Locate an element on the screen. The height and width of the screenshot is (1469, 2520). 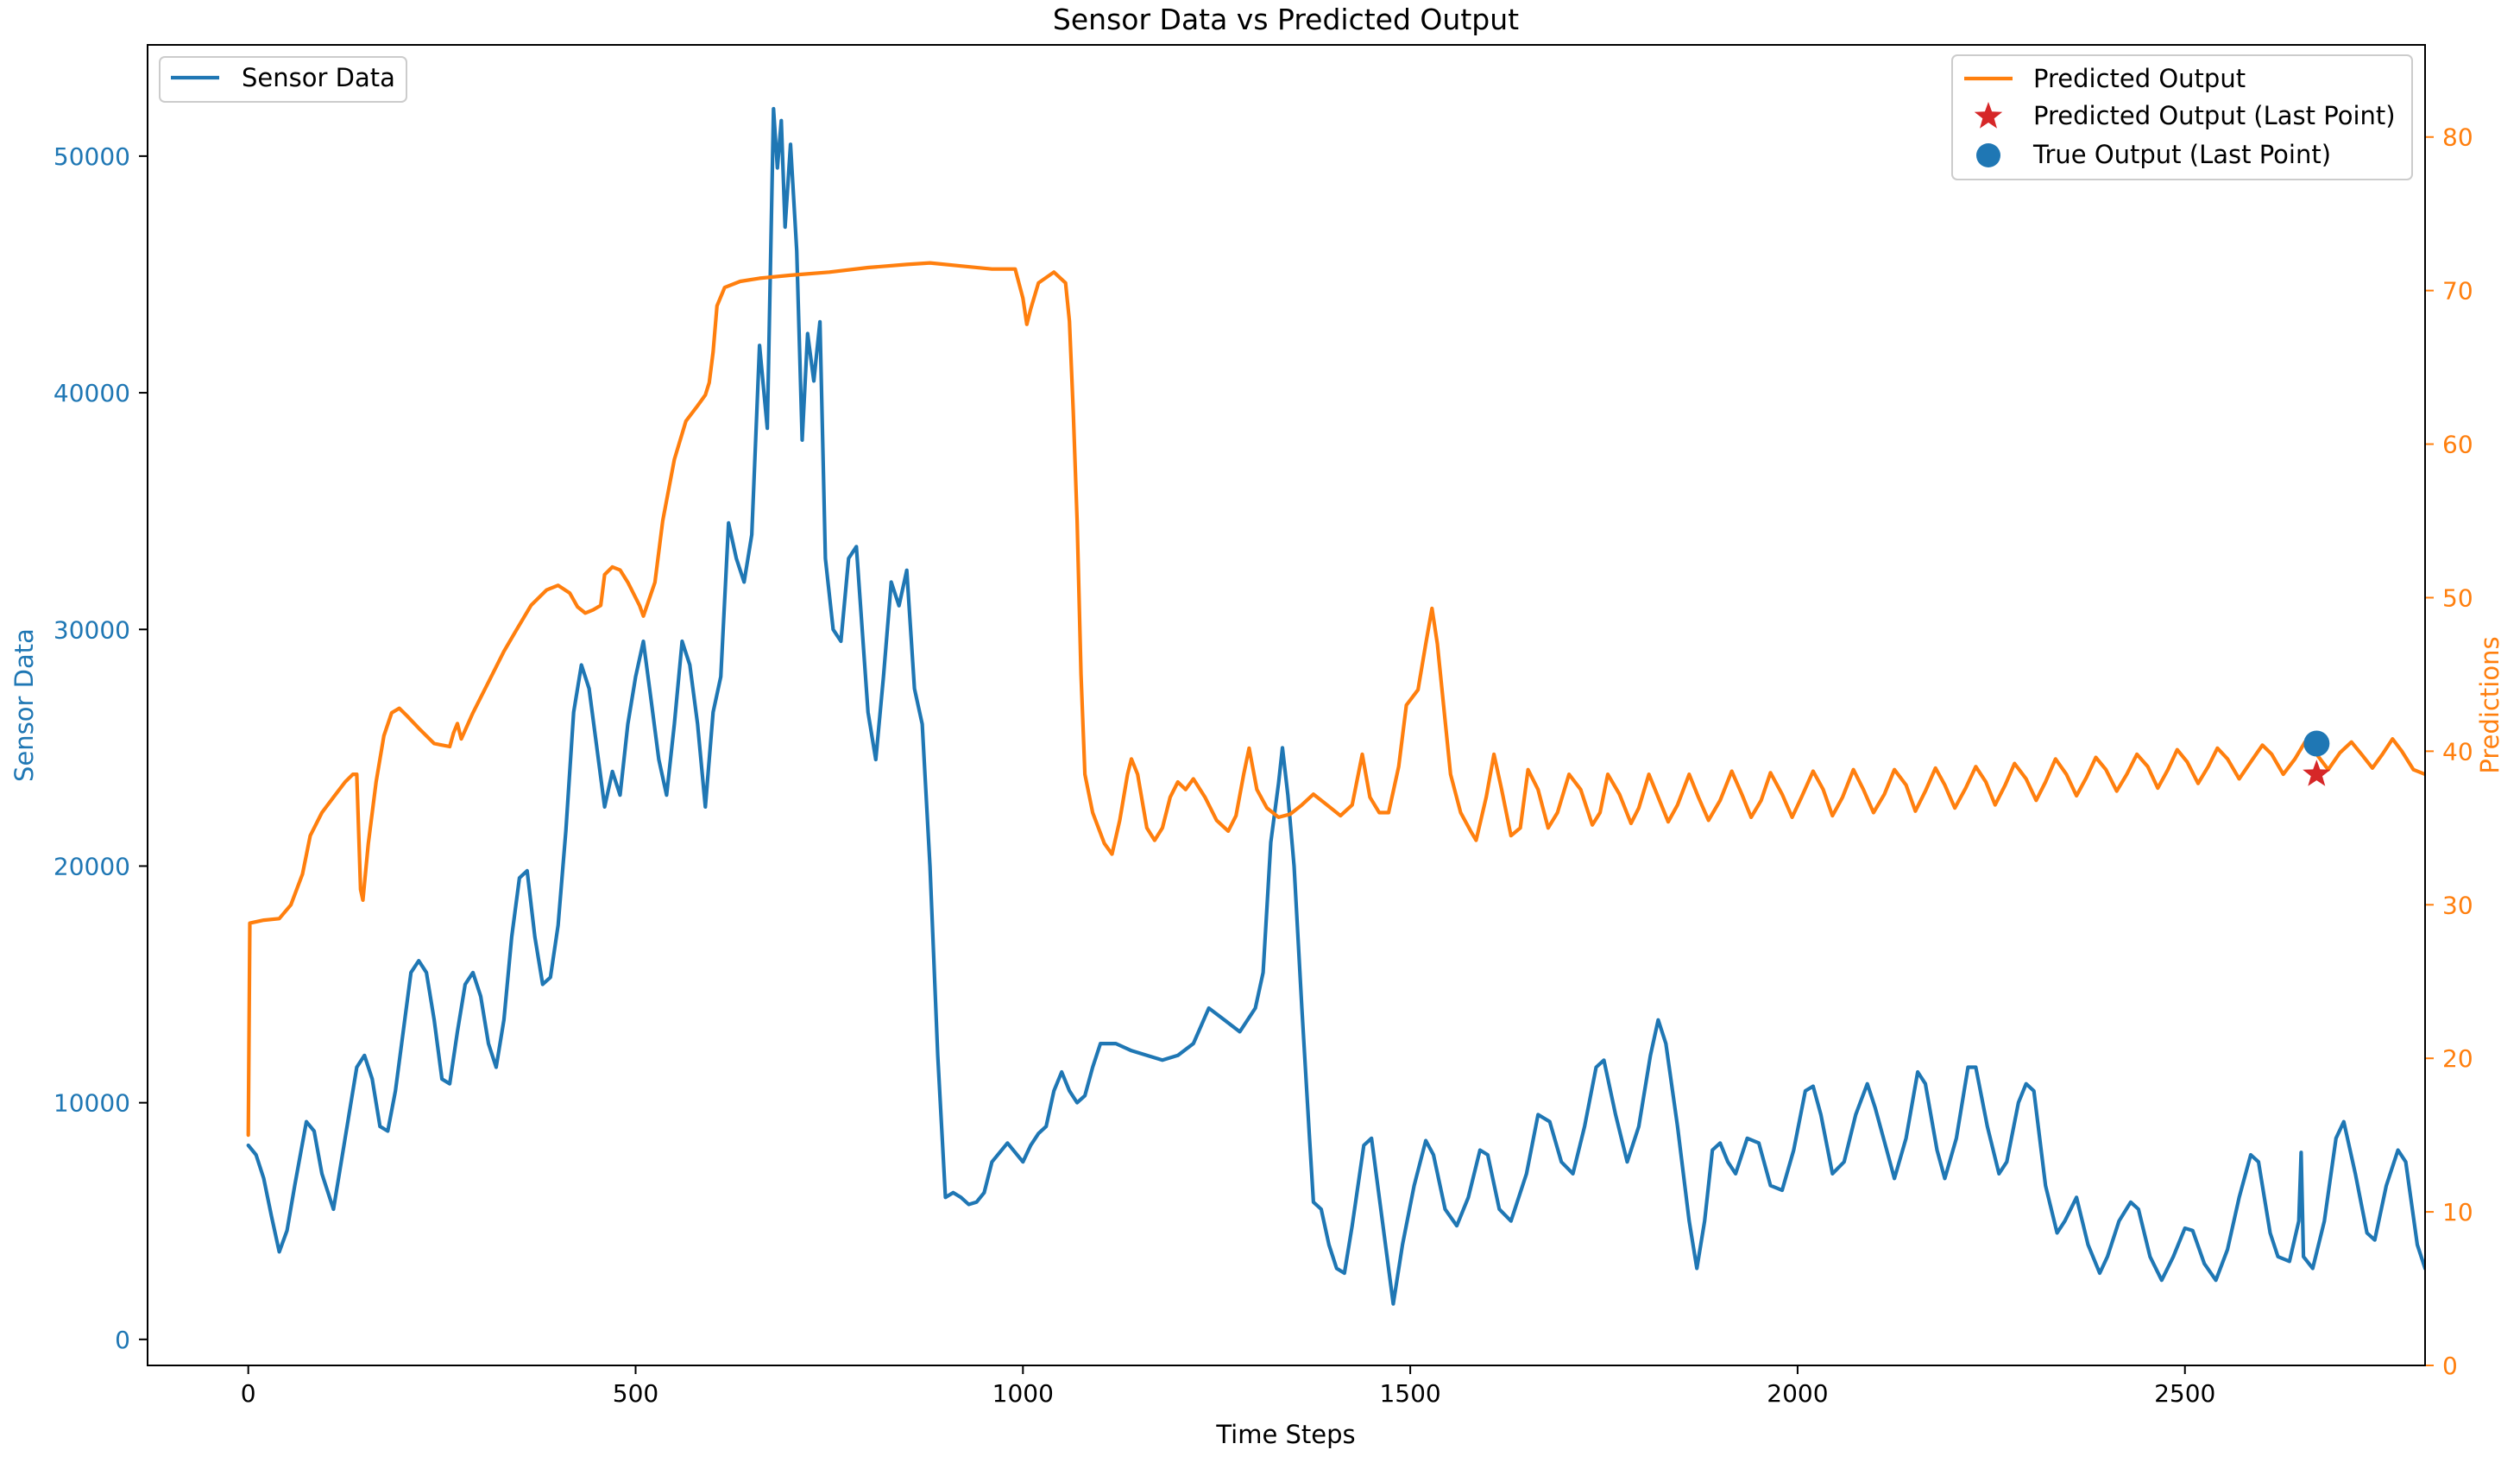
y-right-tick-label: 30 is located at coordinates (2457, 905).